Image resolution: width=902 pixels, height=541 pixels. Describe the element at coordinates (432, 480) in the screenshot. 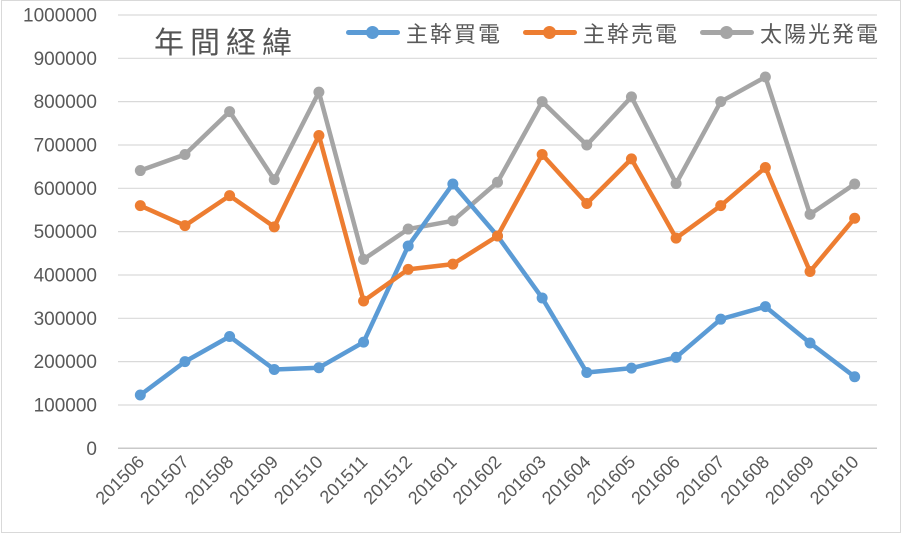

I see `x-tick-label: 201601` at that location.